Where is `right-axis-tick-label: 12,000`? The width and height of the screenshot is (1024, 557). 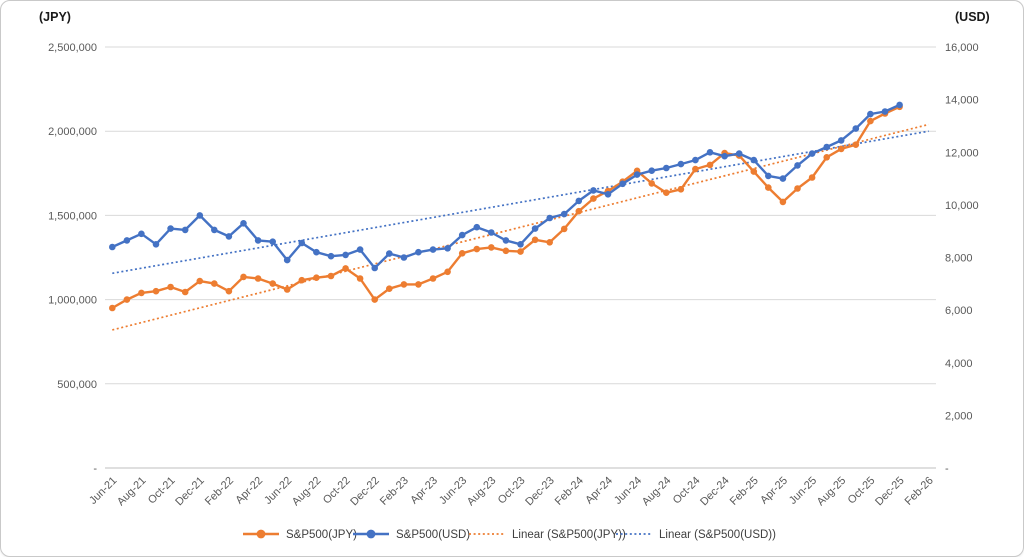
right-axis-tick-label: 12,000 is located at coordinates (962, 153).